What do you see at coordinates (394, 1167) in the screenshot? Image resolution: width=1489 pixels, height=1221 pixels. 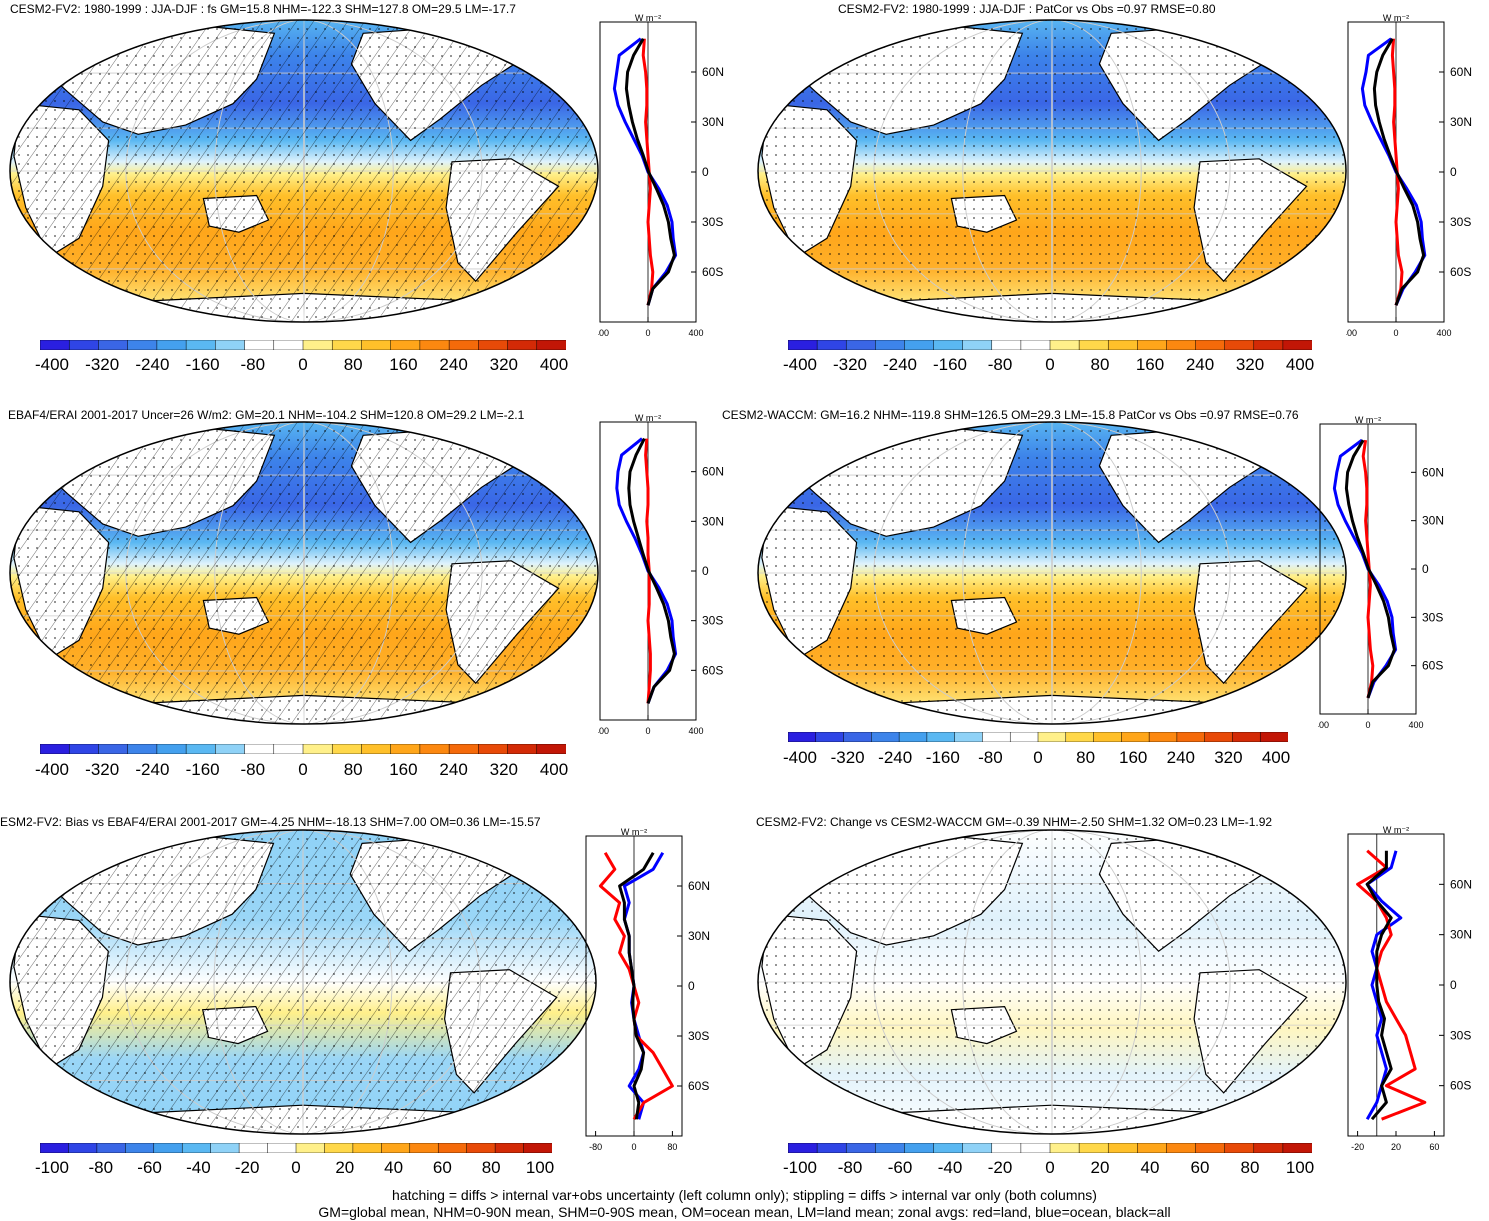 I see `colorbar-tick-label: 40` at bounding box center [394, 1167].